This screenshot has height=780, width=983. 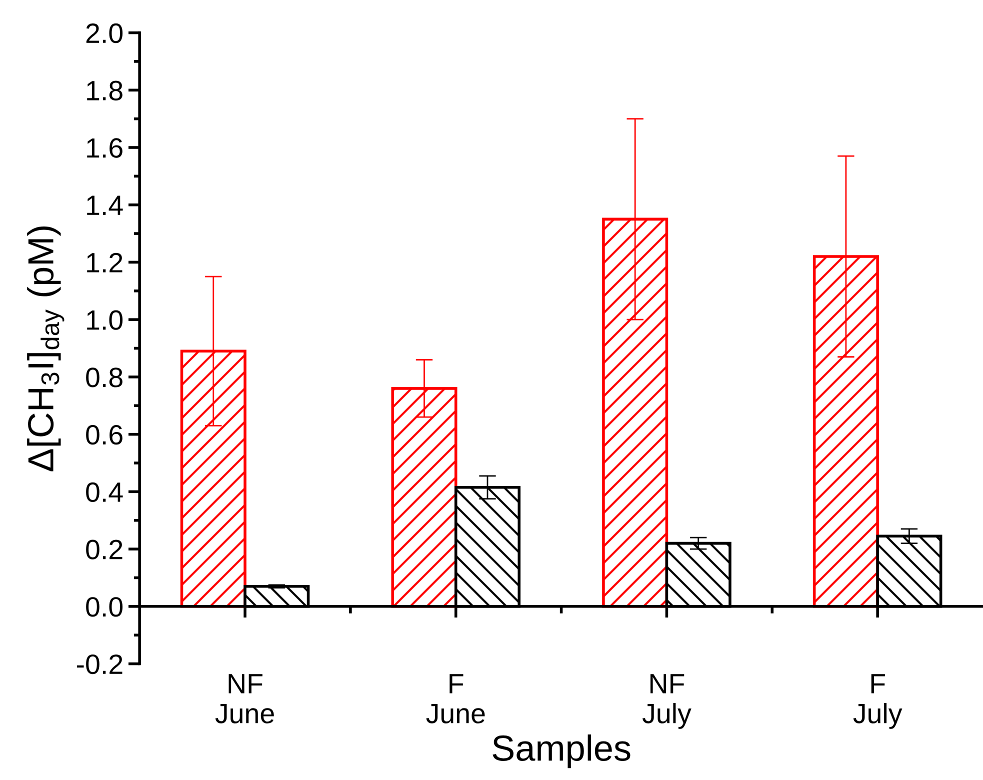 What do you see at coordinates (104, 148) in the screenshot?
I see `y-tick-label: 1.6` at bounding box center [104, 148].